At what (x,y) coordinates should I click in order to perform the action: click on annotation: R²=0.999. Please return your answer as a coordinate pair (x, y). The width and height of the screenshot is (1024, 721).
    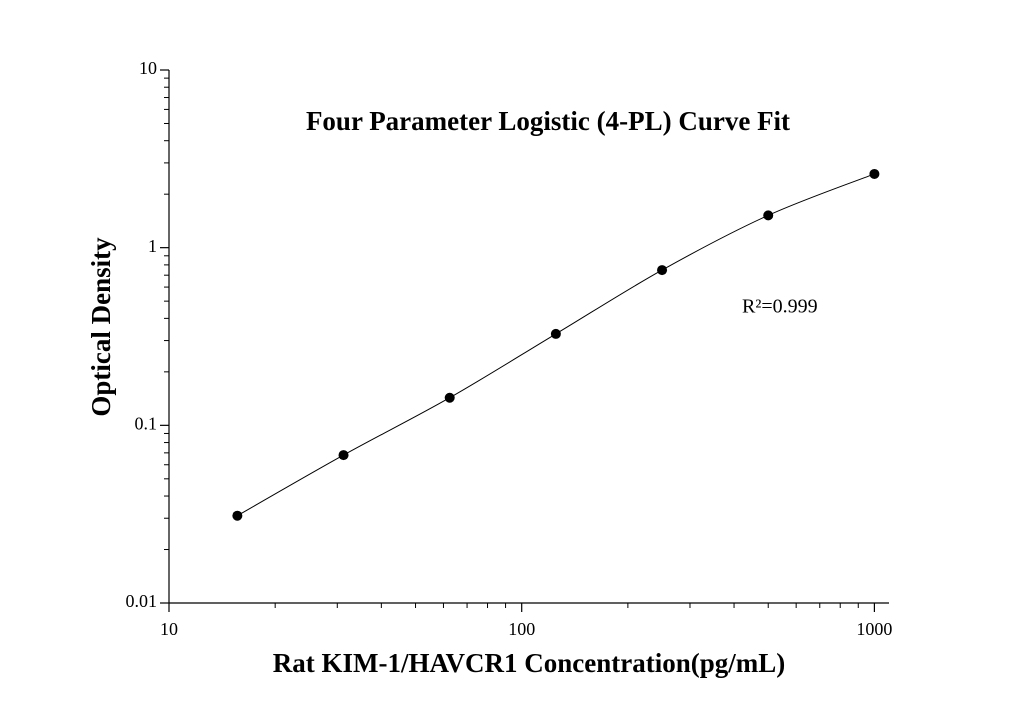
    Looking at the image, I should click on (780, 307).